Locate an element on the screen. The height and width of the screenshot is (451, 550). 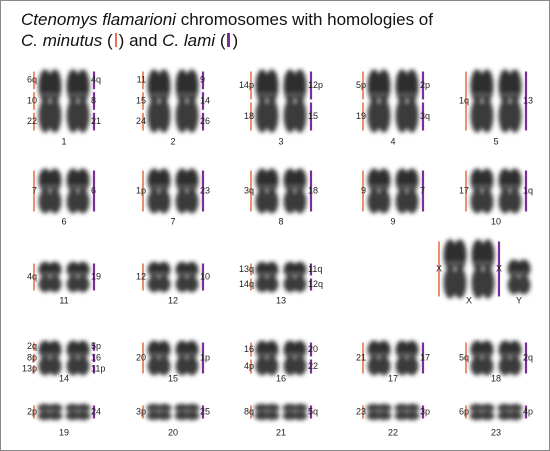
lami-label: 11q is located at coordinates (315, 269).